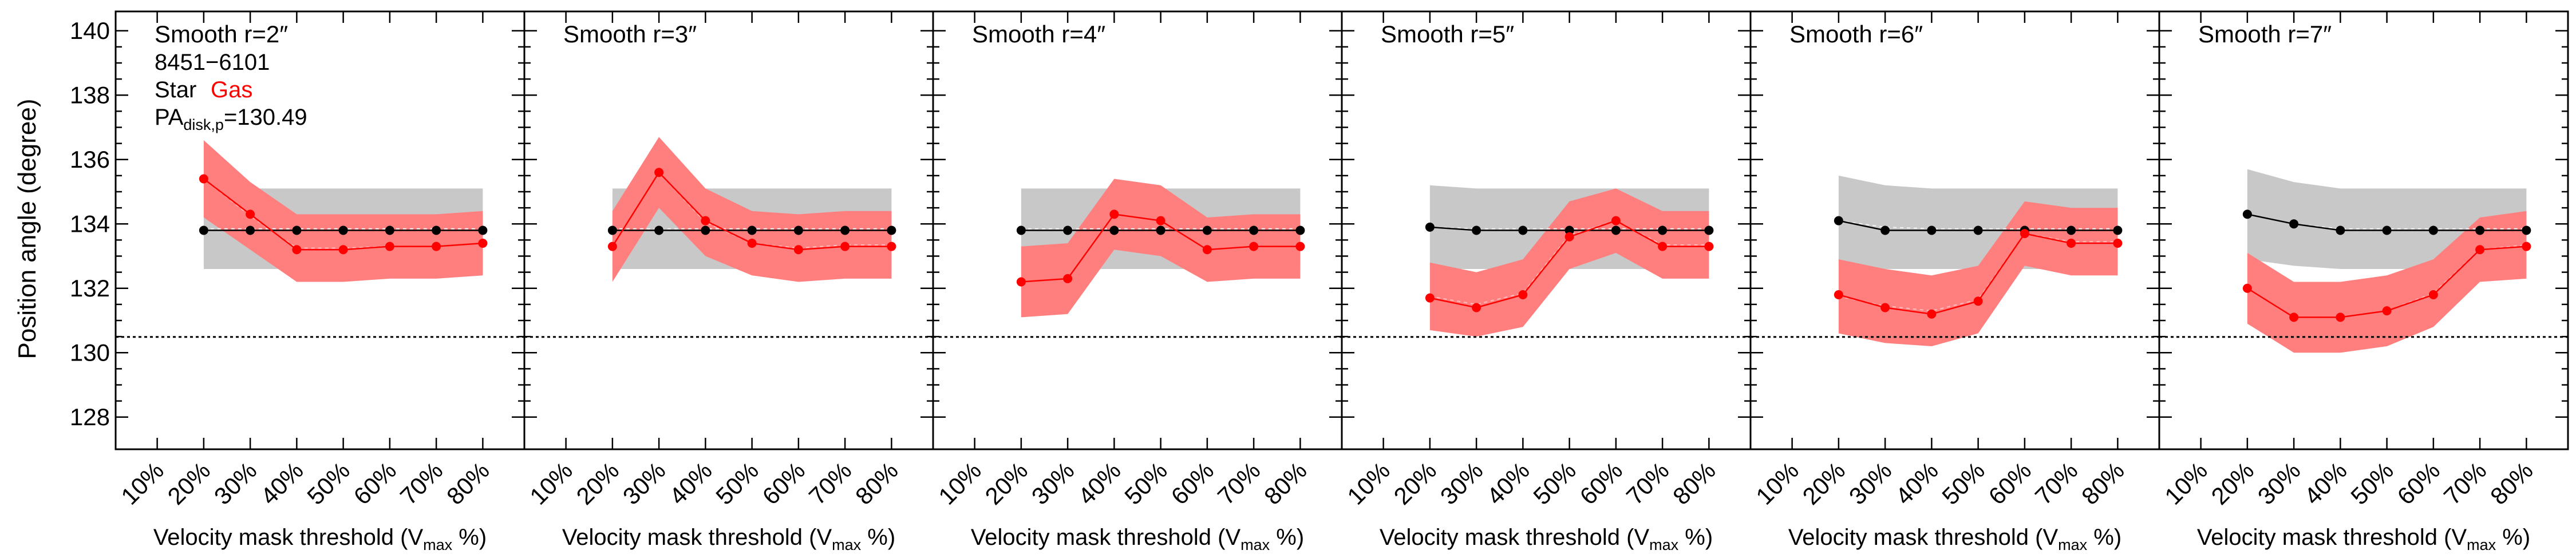 The width and height of the screenshot is (2576, 558). Describe the element at coordinates (90, 159) in the screenshot. I see `y-tick-label: 136` at that location.